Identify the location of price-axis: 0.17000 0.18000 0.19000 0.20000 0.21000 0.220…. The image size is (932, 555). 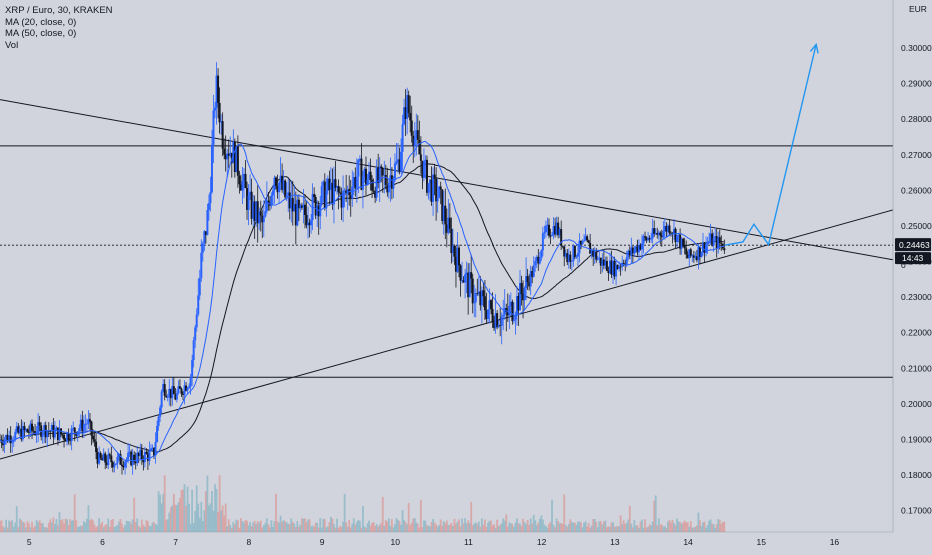
(912, 275).